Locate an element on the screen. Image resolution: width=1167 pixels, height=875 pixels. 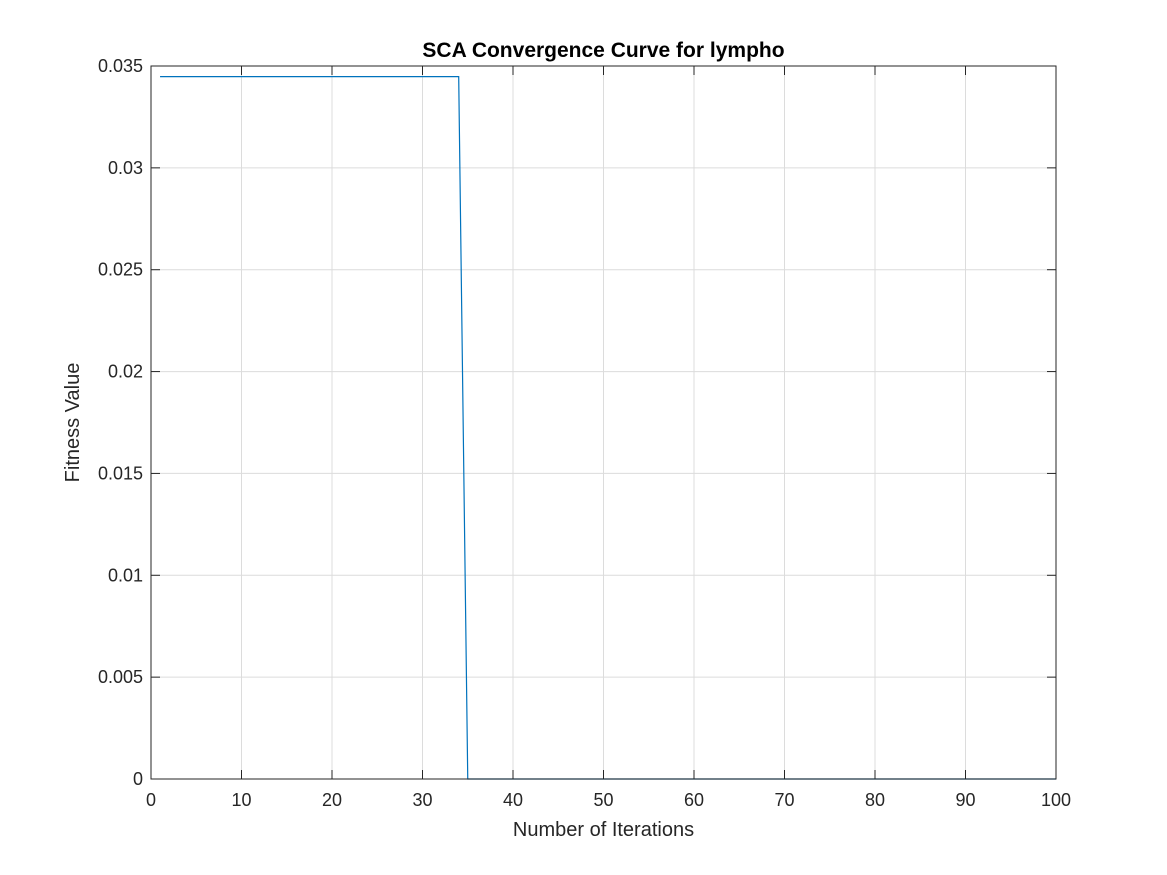
x-axis-label: Number of Iterations is located at coordinates (603, 830).